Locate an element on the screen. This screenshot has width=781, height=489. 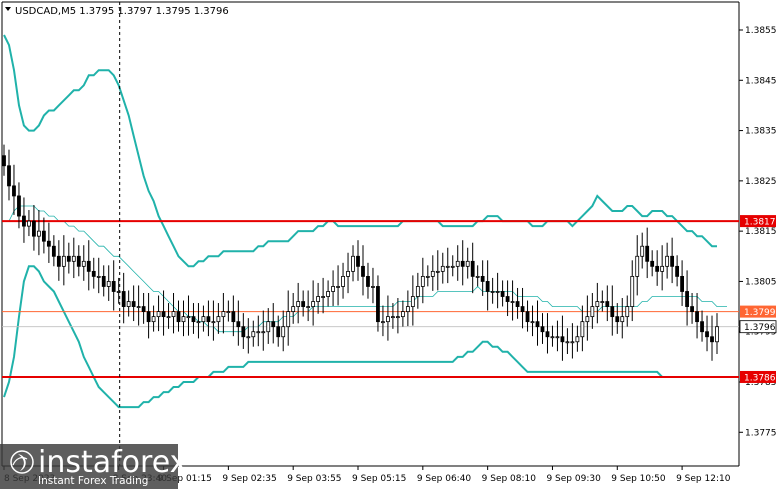
watermark-tagline: Instant Forex Trading is located at coordinates (93, 481).